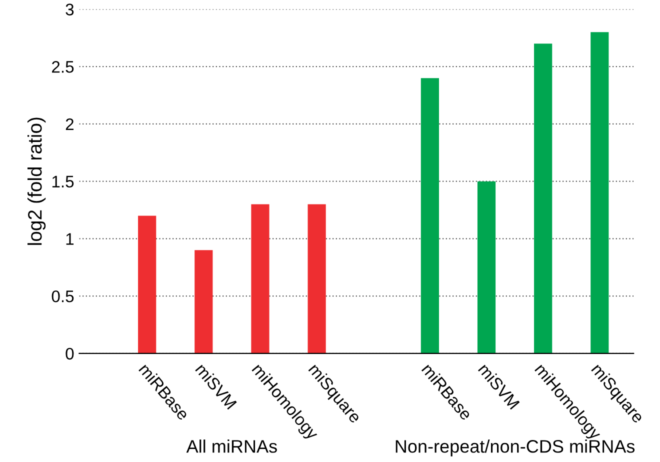 The width and height of the screenshot is (660, 462). Describe the element at coordinates (63, 182) in the screenshot. I see `y-tick-label: 1.5` at that location.